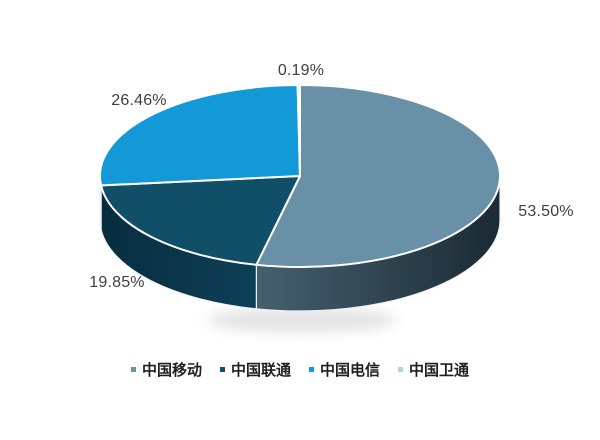 The width and height of the screenshot is (600, 440). I want to click on legend-item-satcom: 中国卫通, so click(433, 369).